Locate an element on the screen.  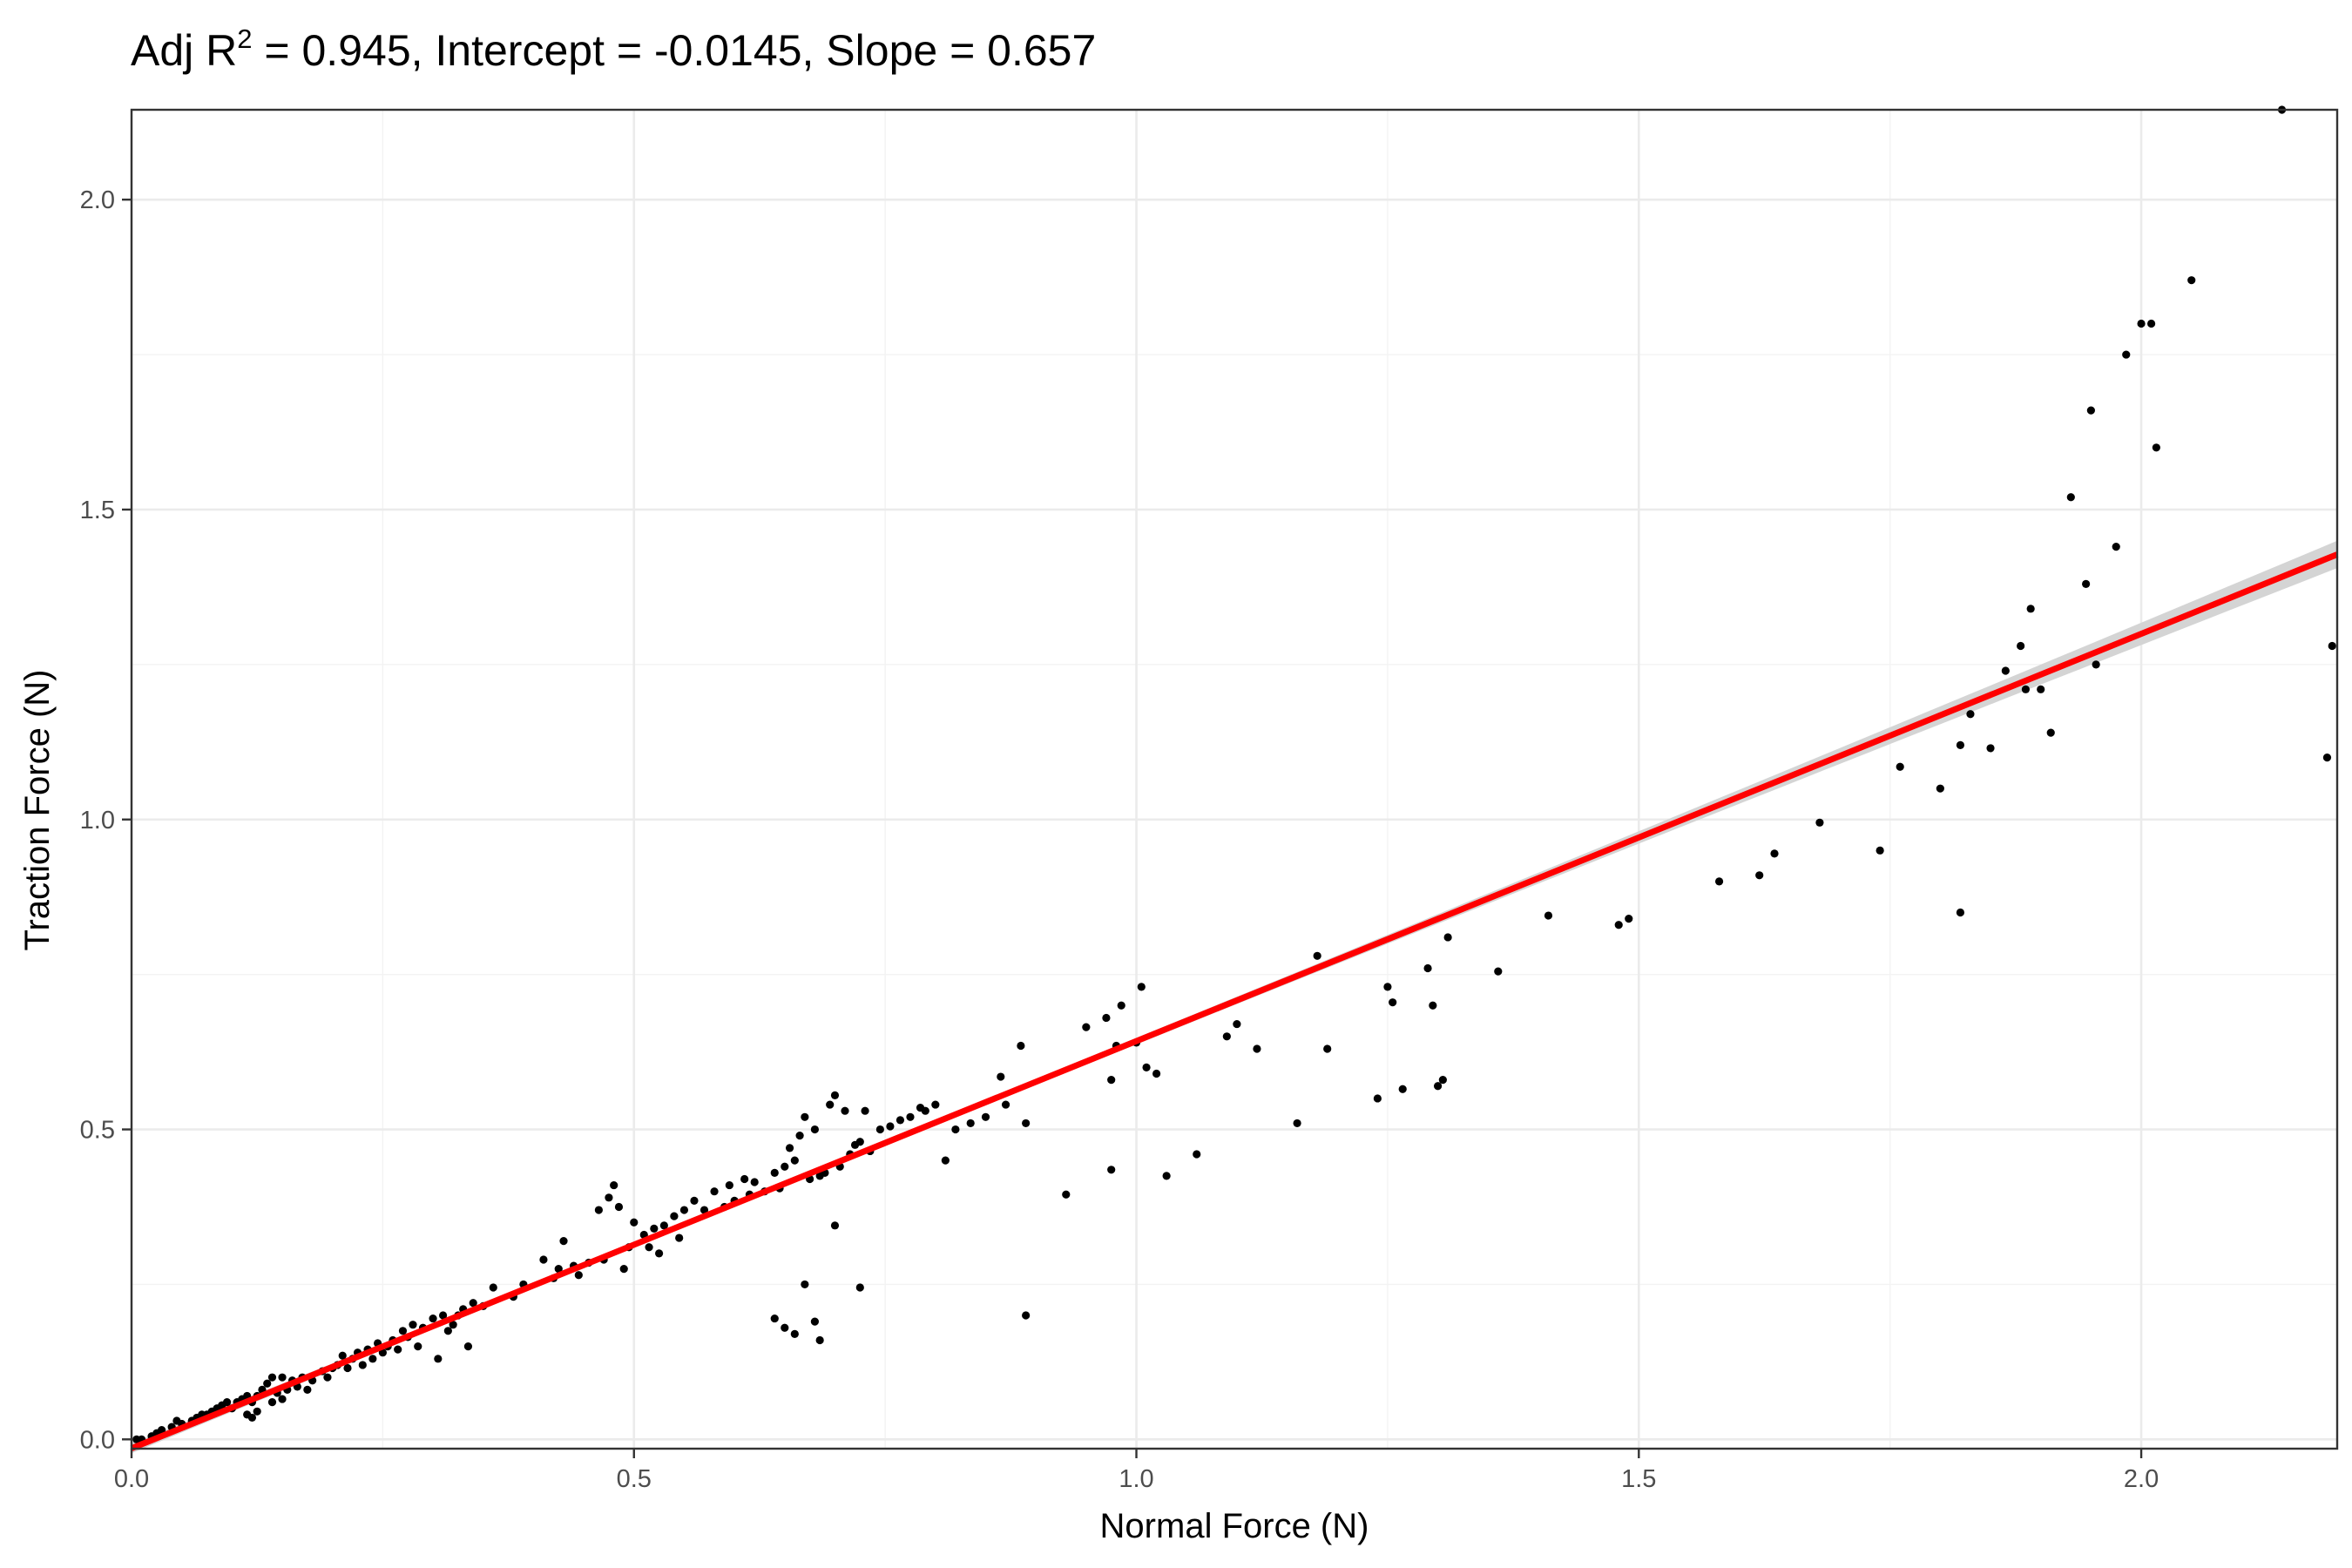
x-axis-title: Normal Force (N) is located at coordinates (1234, 1526).